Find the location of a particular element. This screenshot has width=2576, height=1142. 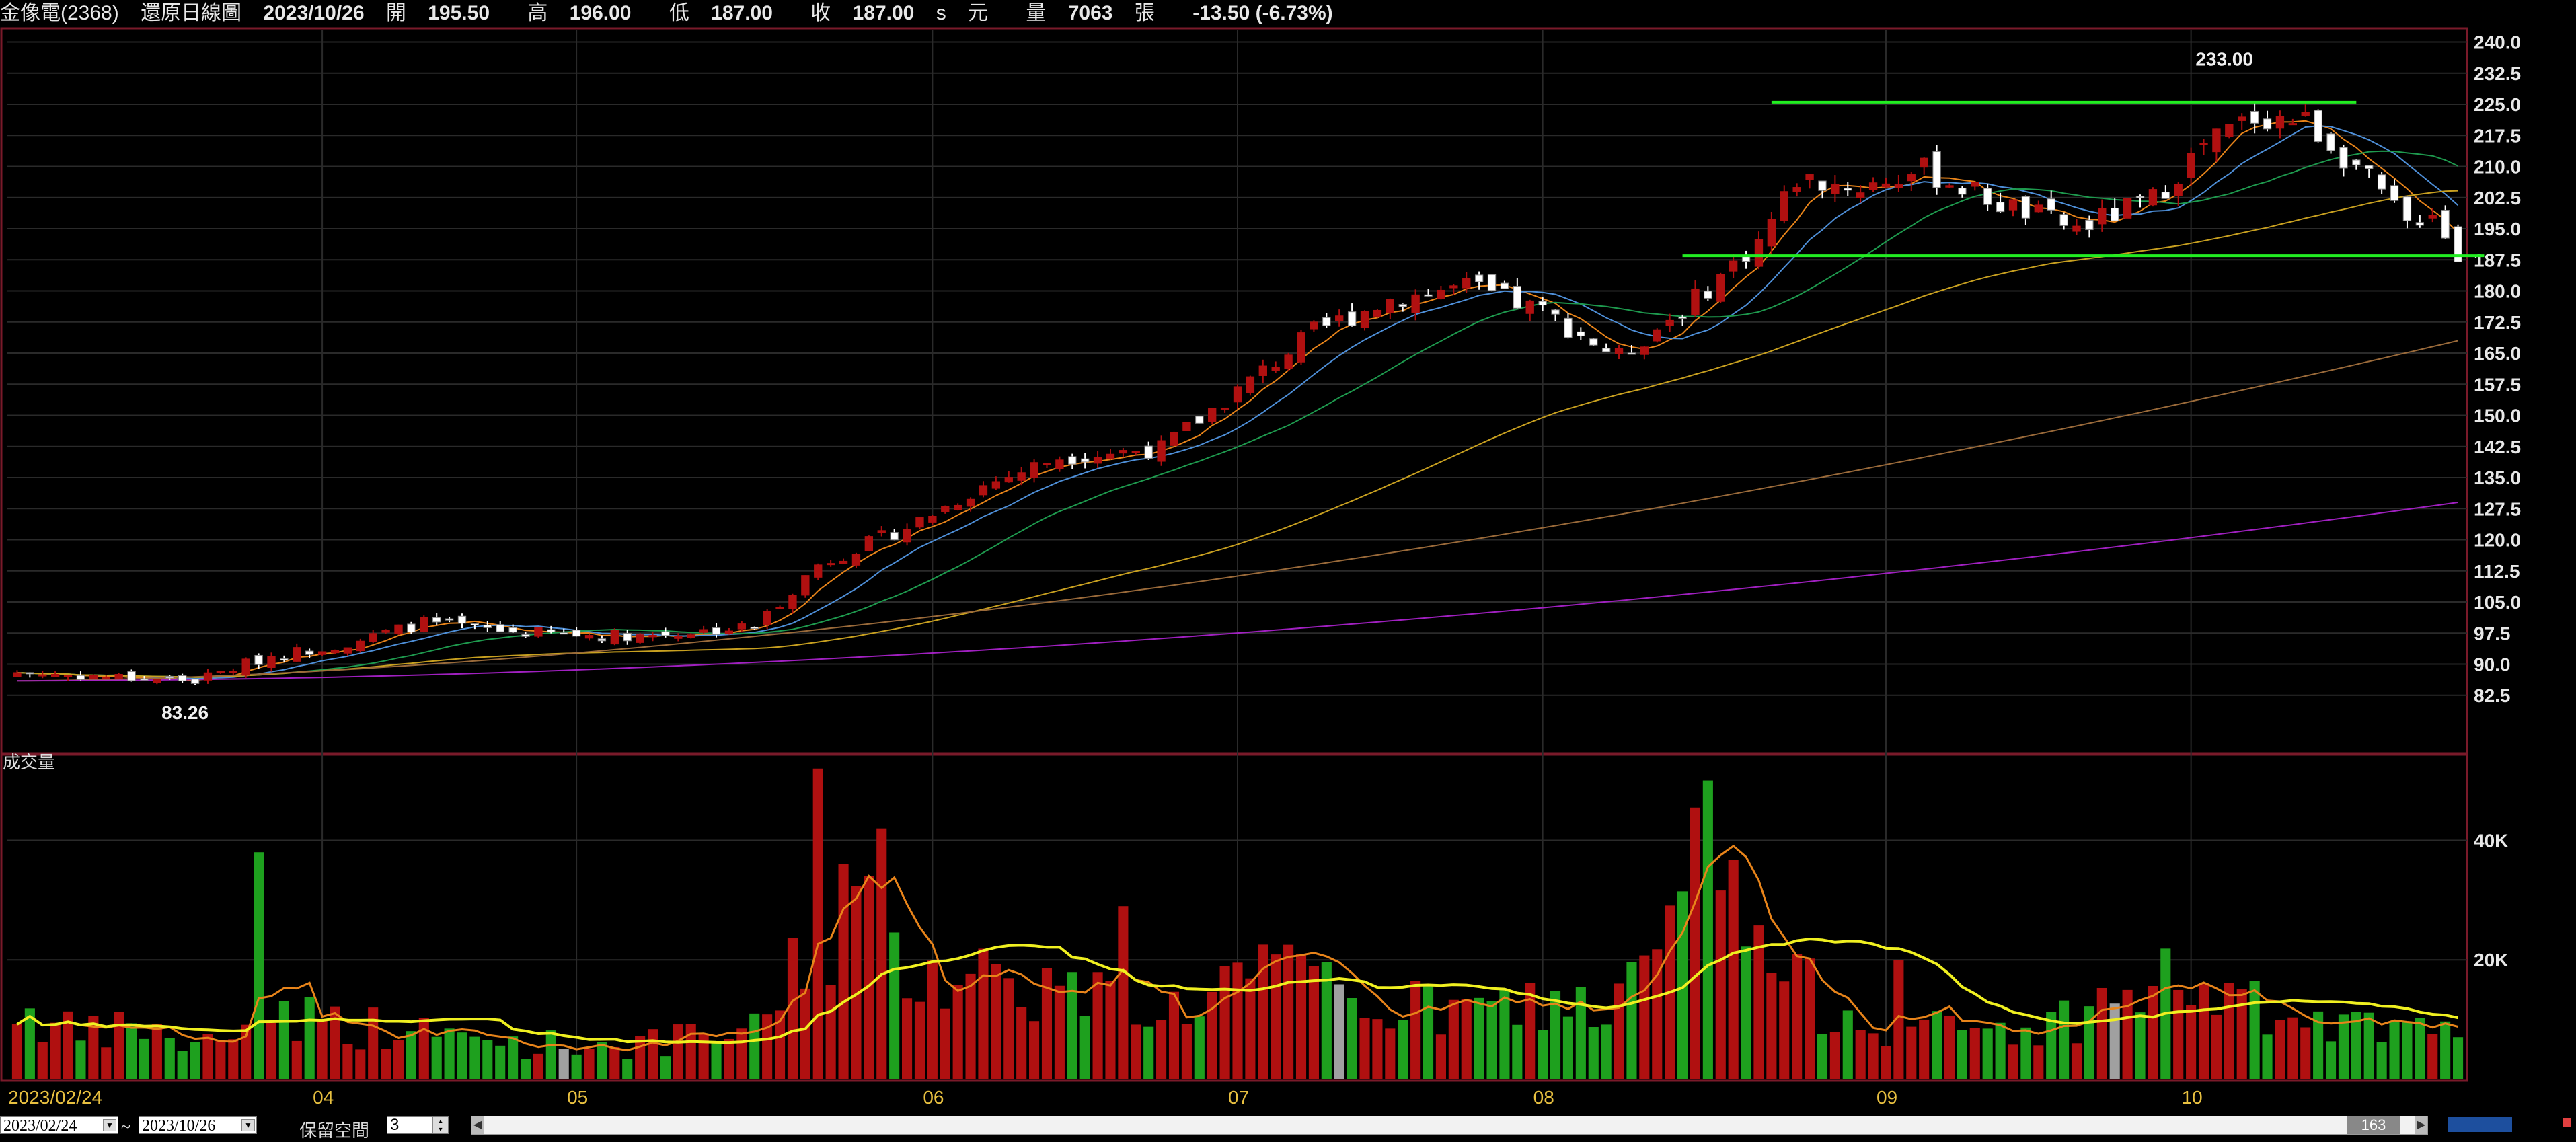

keep-space-value: 3 is located at coordinates (395, 1125).